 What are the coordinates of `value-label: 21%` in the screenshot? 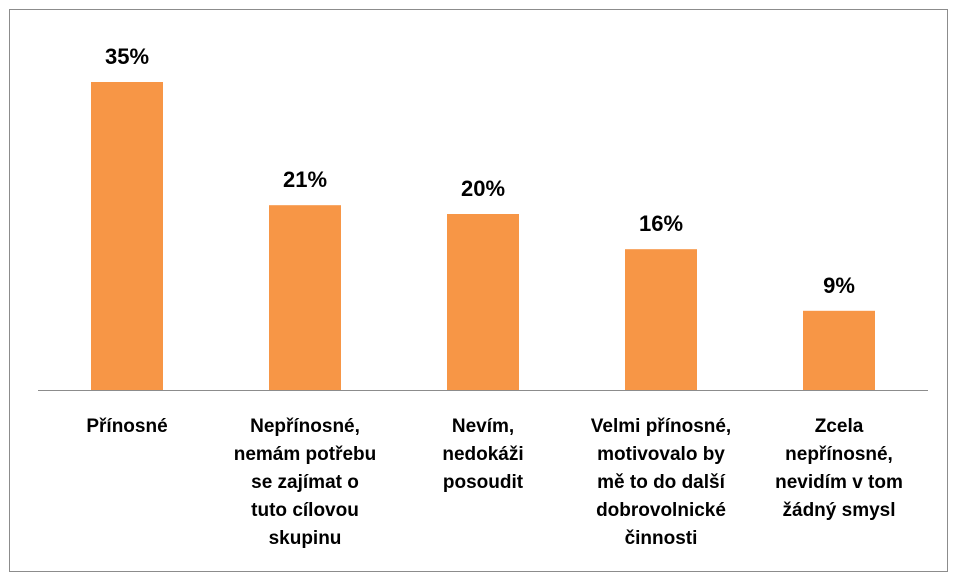 It's located at (305, 179).